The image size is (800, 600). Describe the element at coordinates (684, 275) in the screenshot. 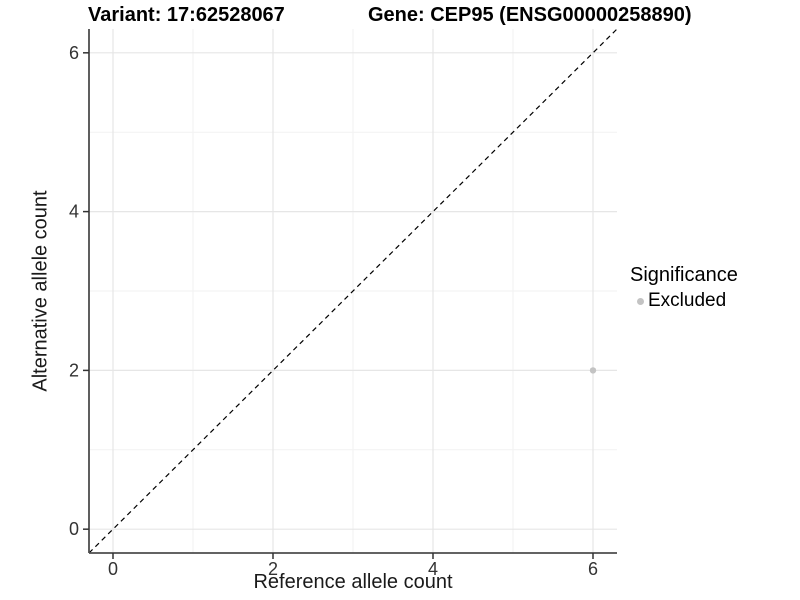

I see `legend-title: Significance` at that location.